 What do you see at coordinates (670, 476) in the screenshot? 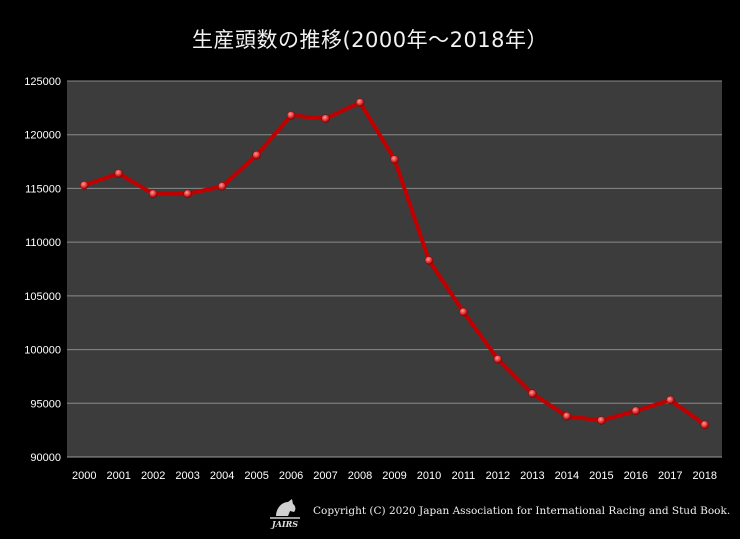
I see `x-tick-label: 2017` at bounding box center [670, 476].